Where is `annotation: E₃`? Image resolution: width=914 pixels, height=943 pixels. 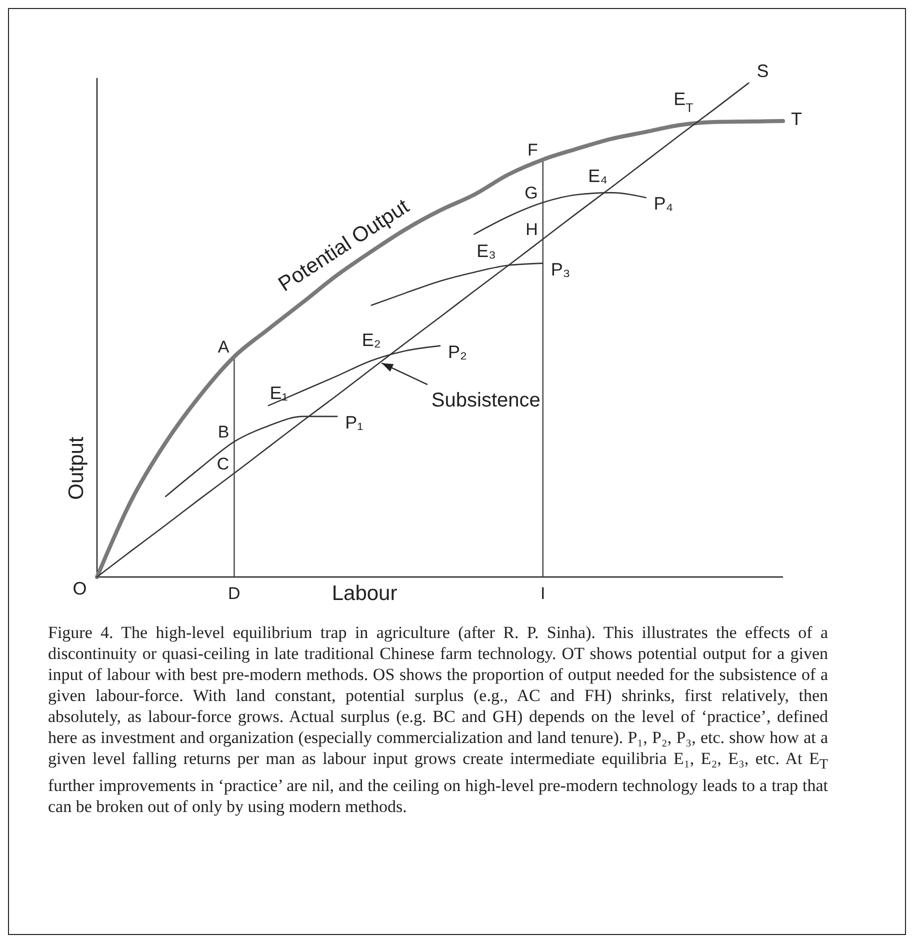 annotation: E₃ is located at coordinates (486, 250).